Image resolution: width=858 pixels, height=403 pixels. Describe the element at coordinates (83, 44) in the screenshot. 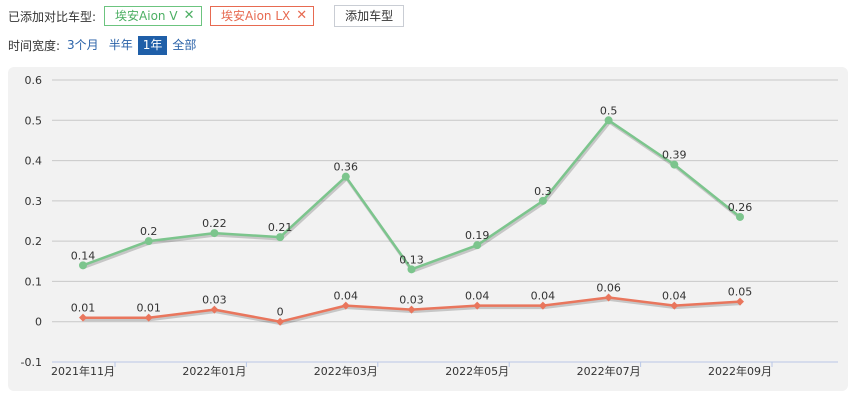

I see `time-option-3-months: 3个月` at that location.